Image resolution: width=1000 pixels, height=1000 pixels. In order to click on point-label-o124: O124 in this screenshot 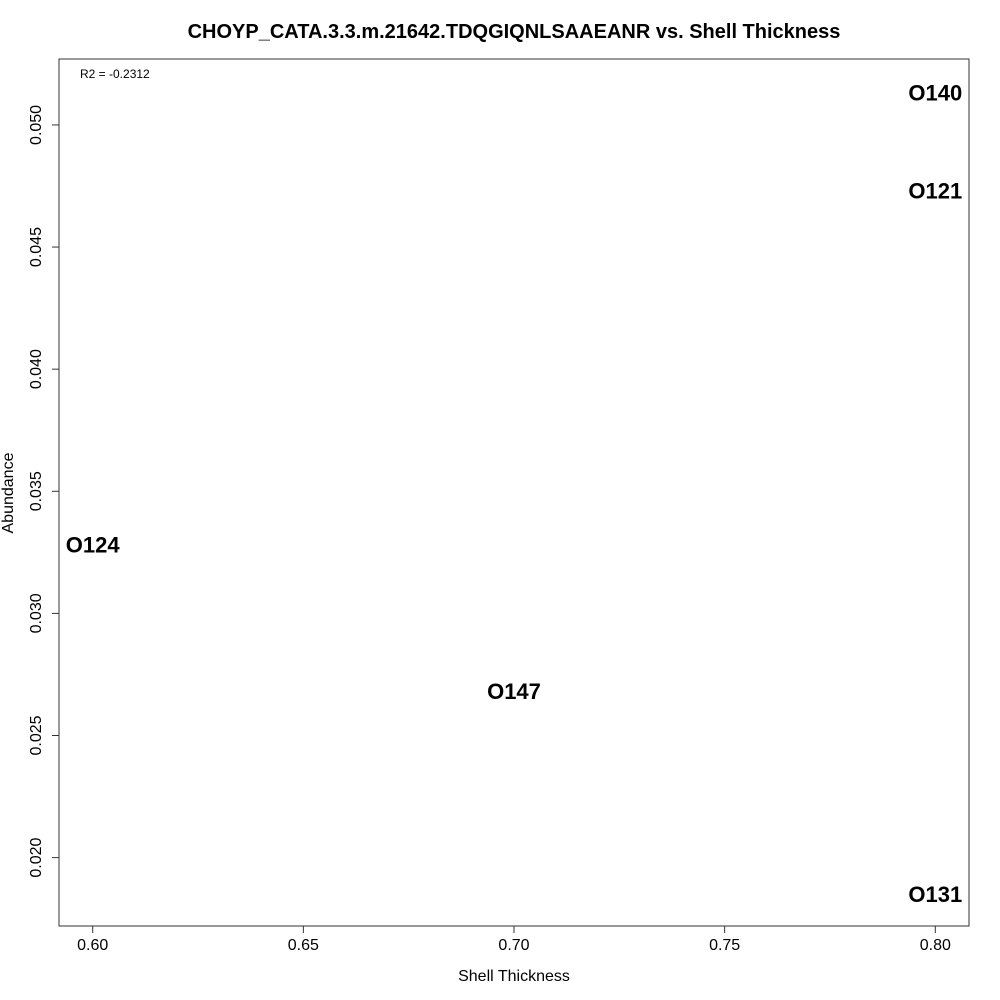, I will do `click(93, 545)`.